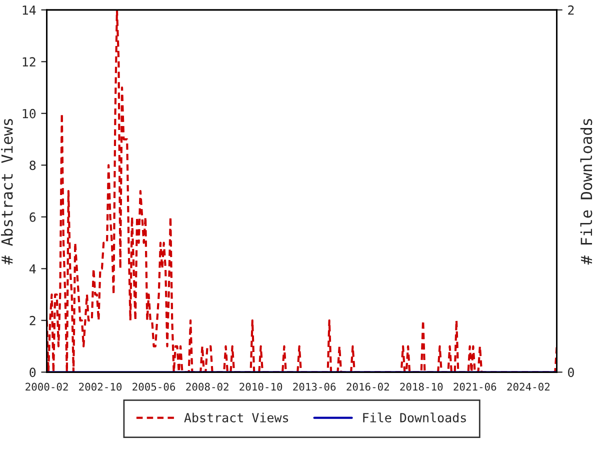  What do you see at coordinates (29, 113) in the screenshot?
I see `y-tick-label: 10` at bounding box center [29, 113].